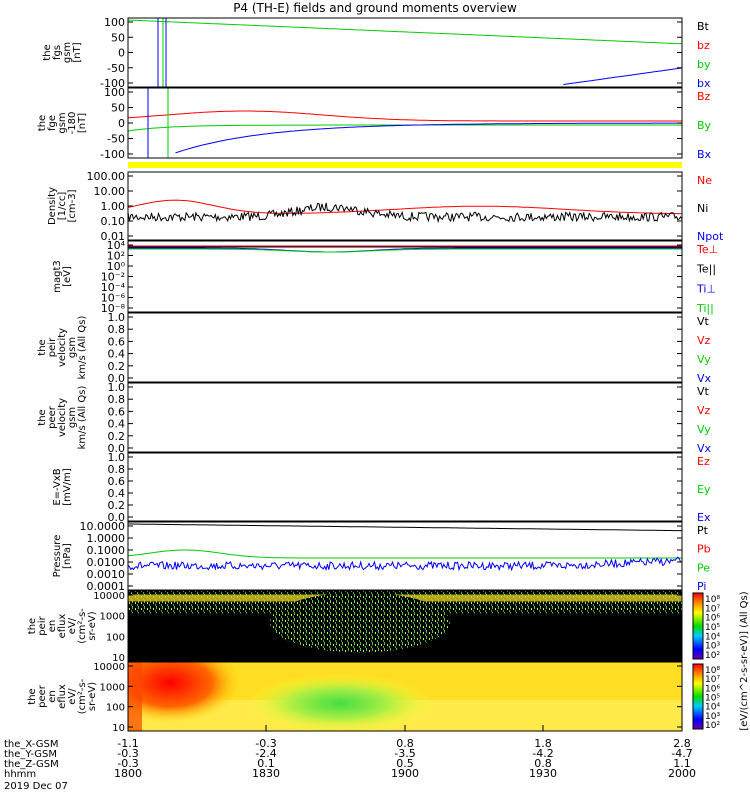 This screenshot has width=750, height=800. Describe the element at coordinates (703, 45) in the screenshot. I see `legend-bz: bz` at that location.